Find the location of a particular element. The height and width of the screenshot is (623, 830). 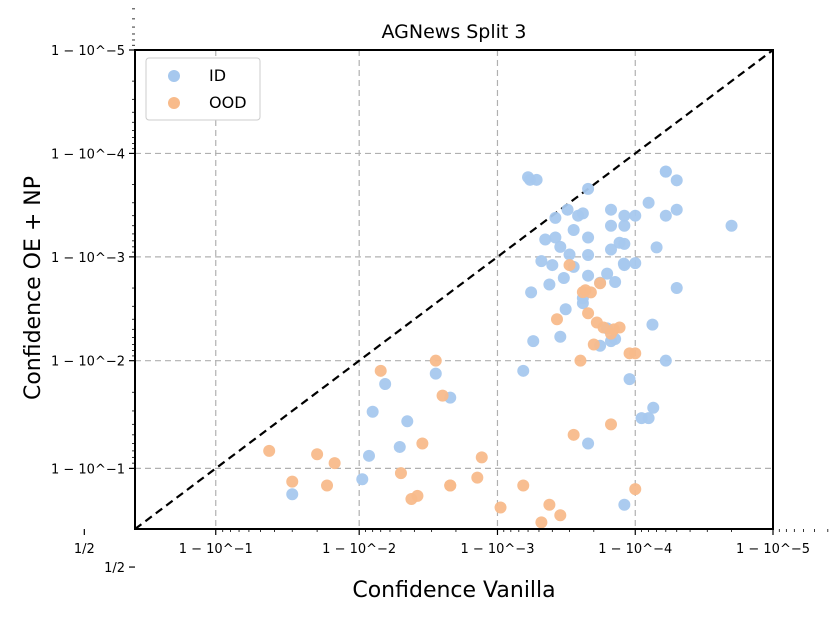

y-tick-label-1: 1 − 10^−1 is located at coordinates (88, 469).